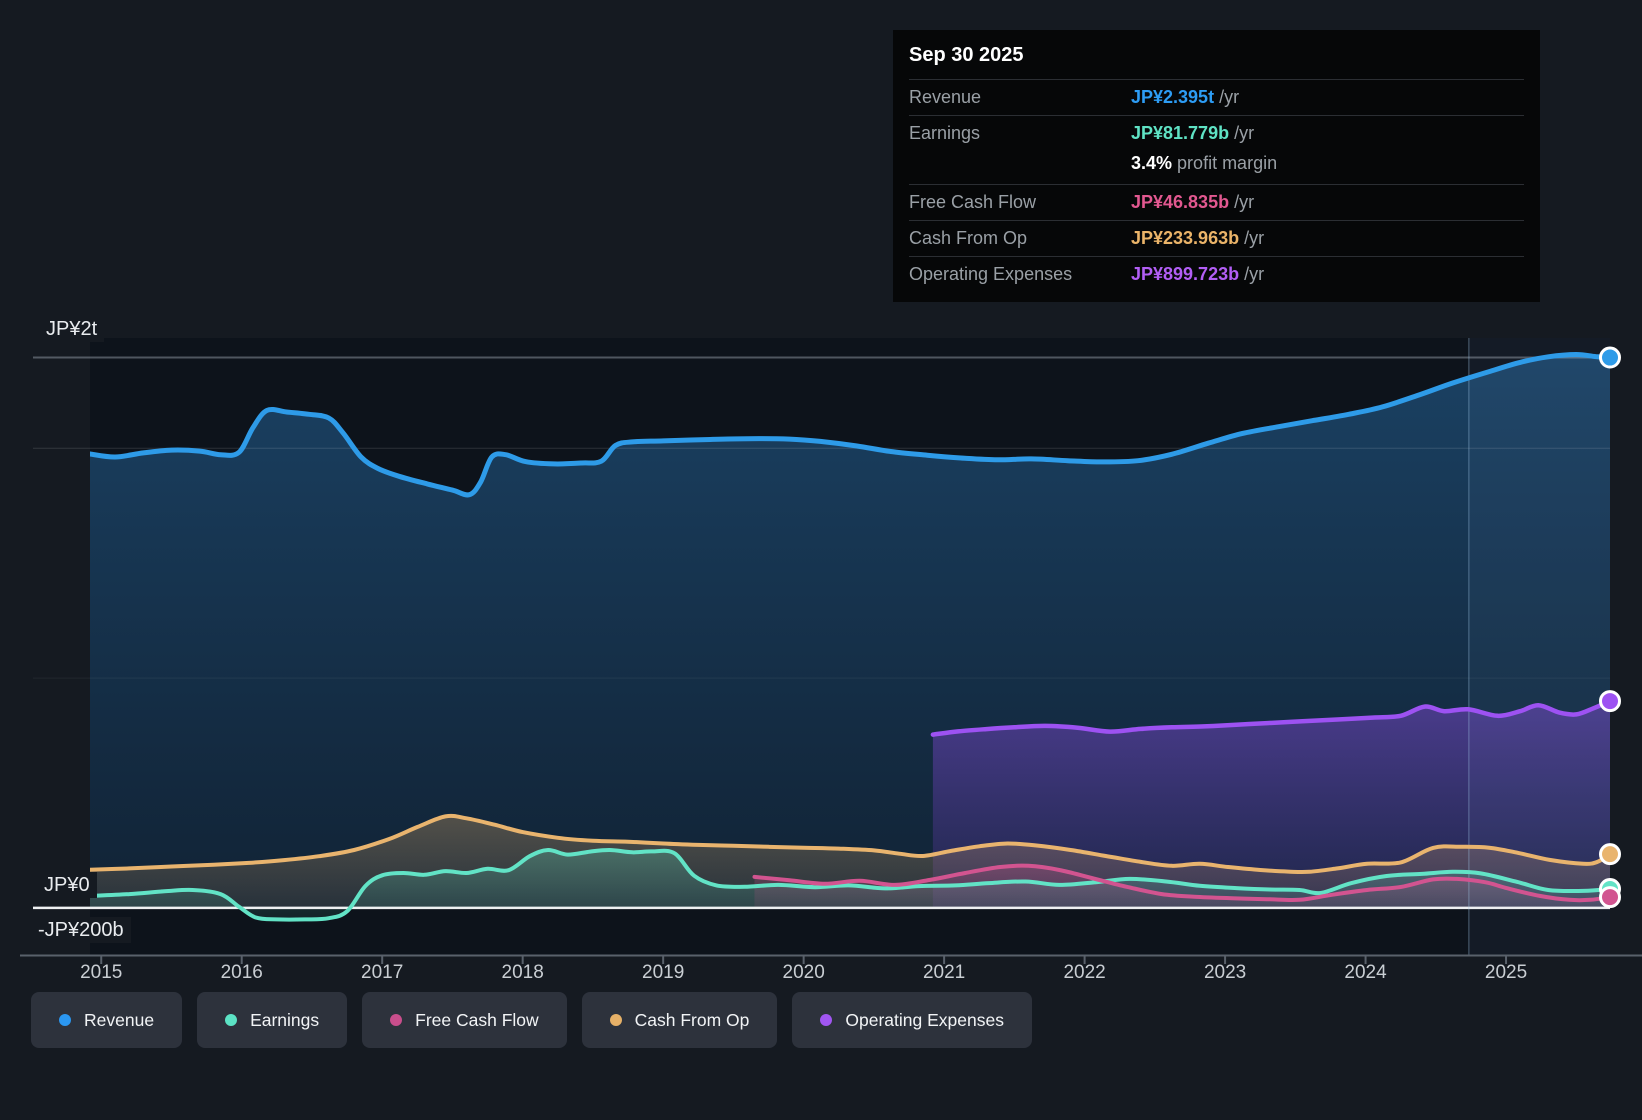 This screenshot has height=1120, width=1642. Describe the element at coordinates (1365, 972) in the screenshot. I see `x-axis-label-2024: 2024` at that location.